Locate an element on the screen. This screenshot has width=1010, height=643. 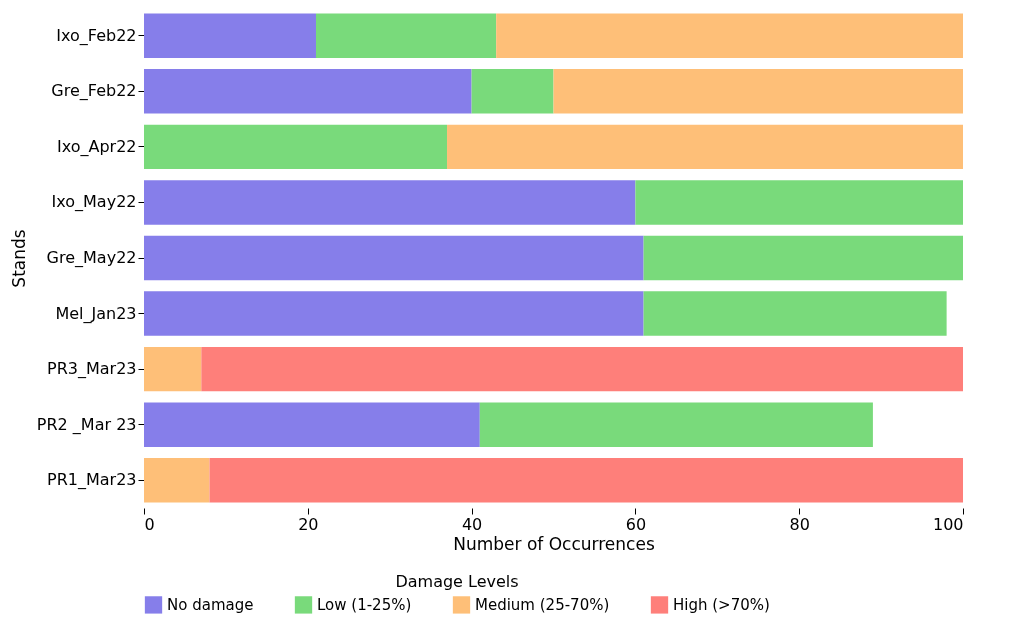
y-tick-label: Ixo_Apr22 is located at coordinates (96, 146).